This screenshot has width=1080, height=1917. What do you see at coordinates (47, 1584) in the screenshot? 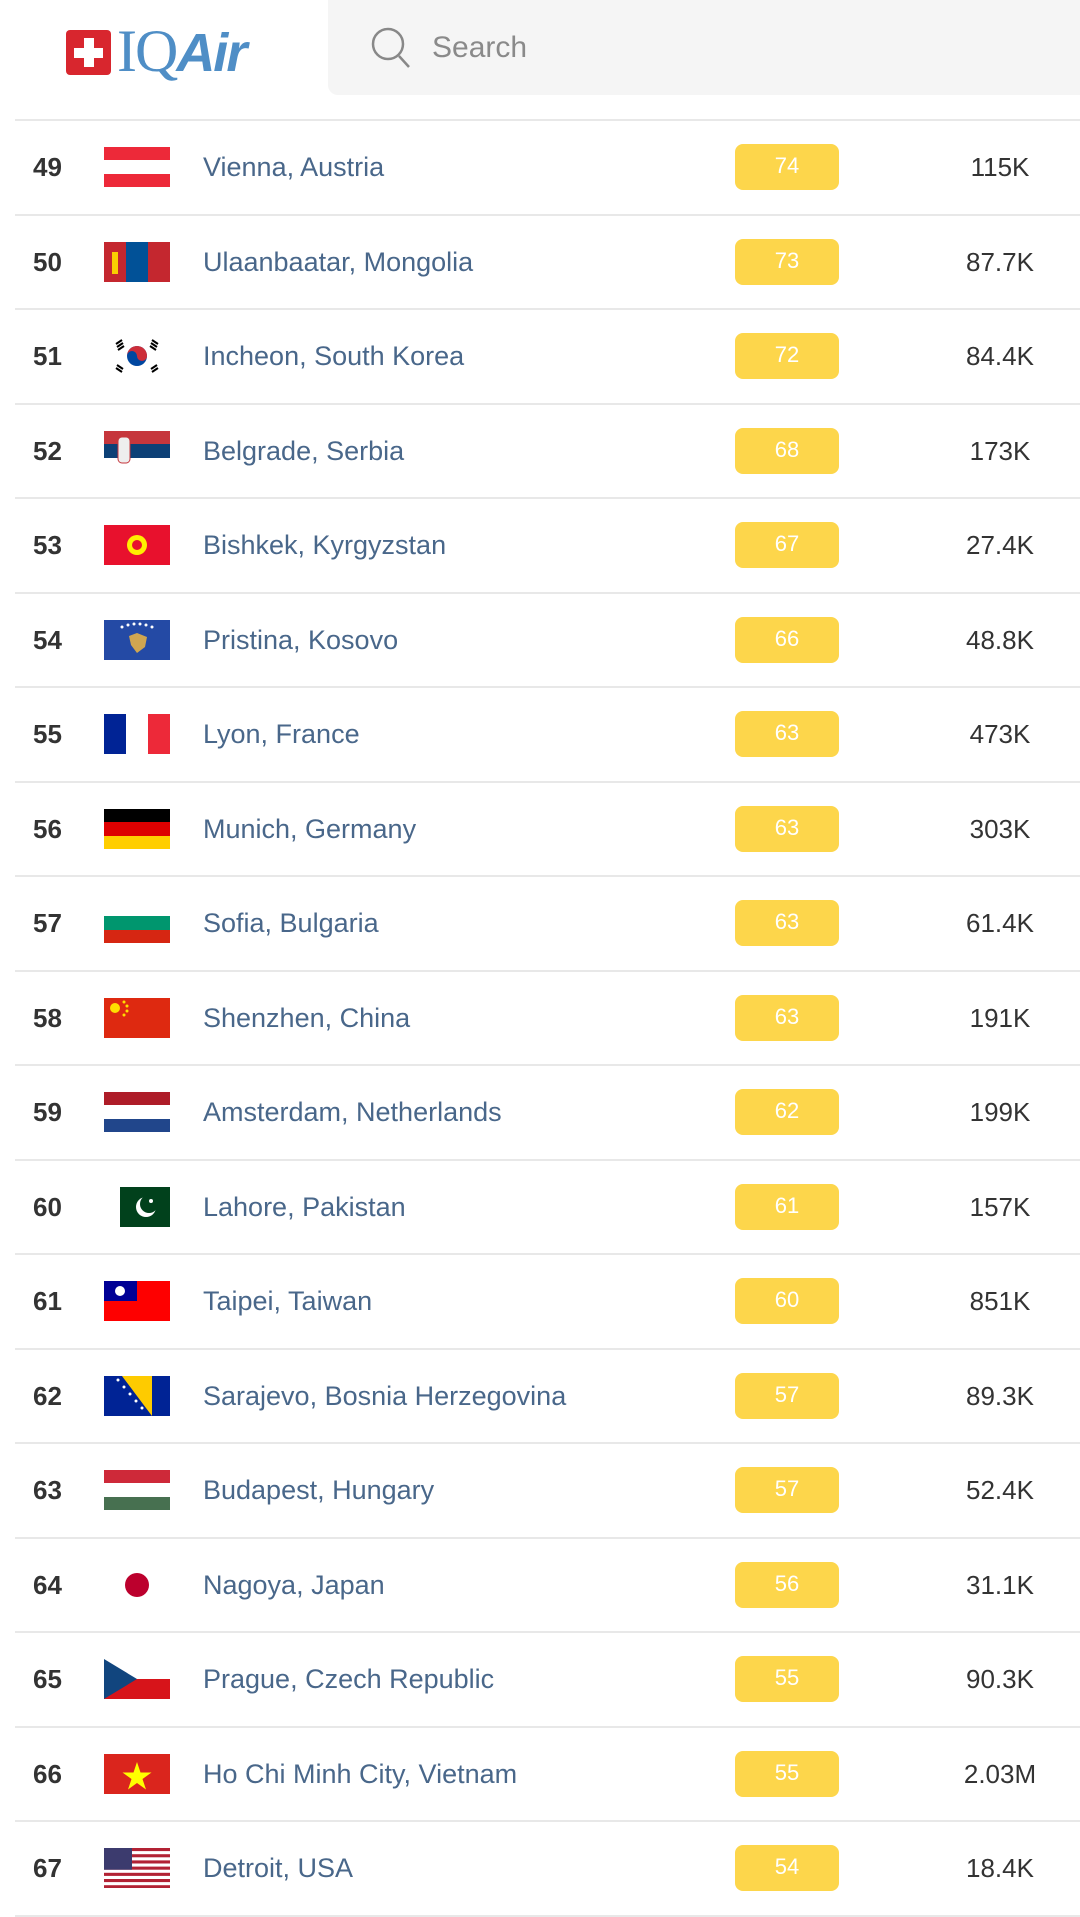
I see `rank: 64` at bounding box center [47, 1584].